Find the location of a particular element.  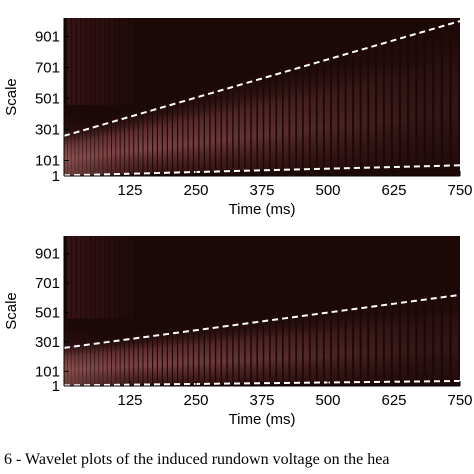

upper-boundary-line is located at coordinates (262, 321).